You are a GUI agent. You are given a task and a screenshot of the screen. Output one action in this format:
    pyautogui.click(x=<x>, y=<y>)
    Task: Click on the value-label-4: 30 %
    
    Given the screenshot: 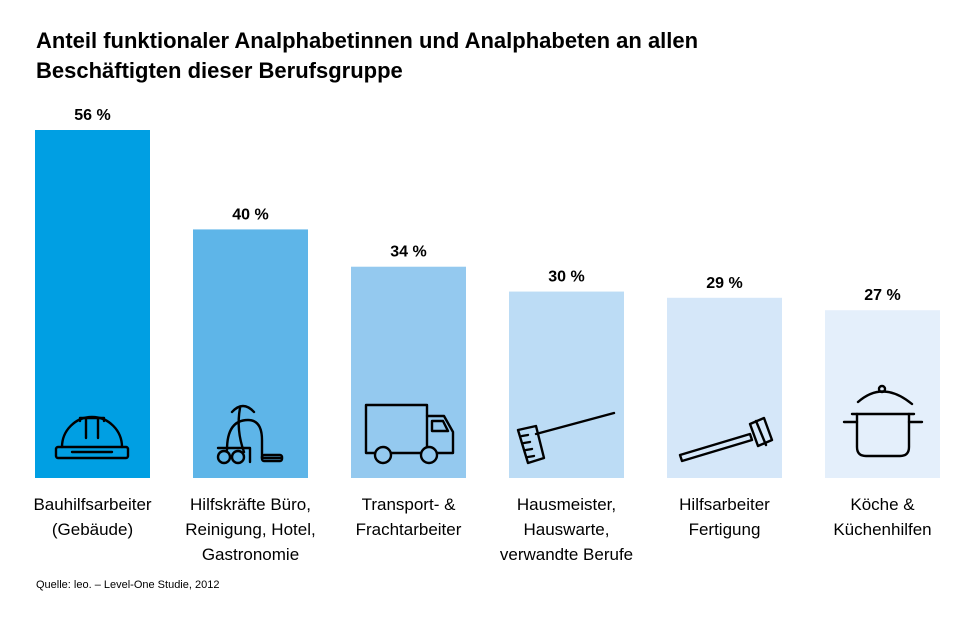 What is the action you would take?
    pyautogui.click(x=566, y=277)
    